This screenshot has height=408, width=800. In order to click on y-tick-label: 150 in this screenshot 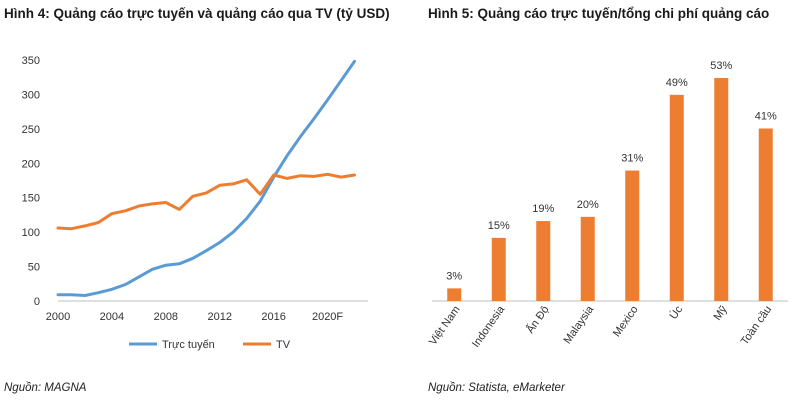, I will do `click(31, 199)`.